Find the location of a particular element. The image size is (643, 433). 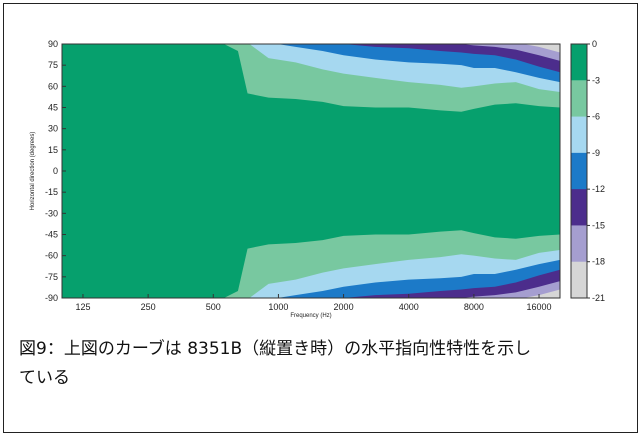

y-tick-label: -75 is located at coordinates (51, 277).